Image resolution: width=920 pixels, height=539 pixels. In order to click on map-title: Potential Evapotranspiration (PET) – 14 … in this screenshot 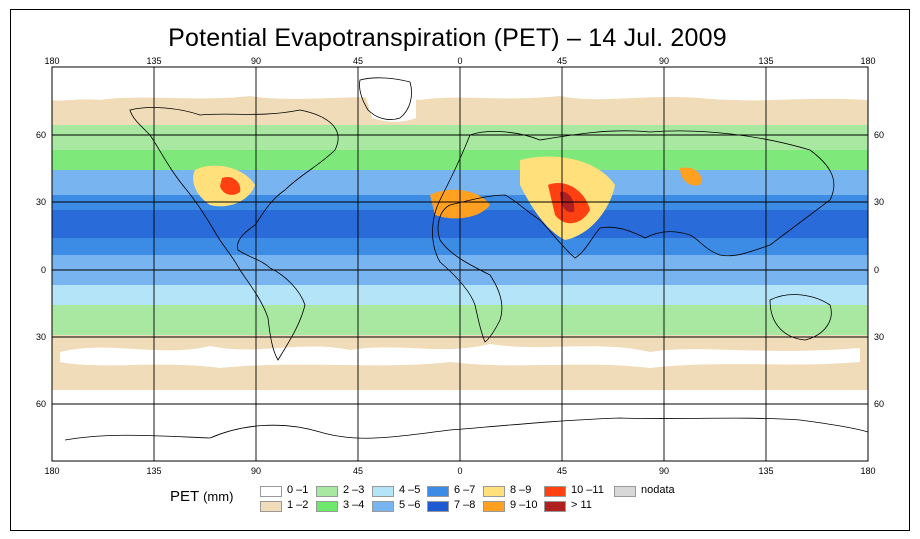, I will do `click(447, 38)`.